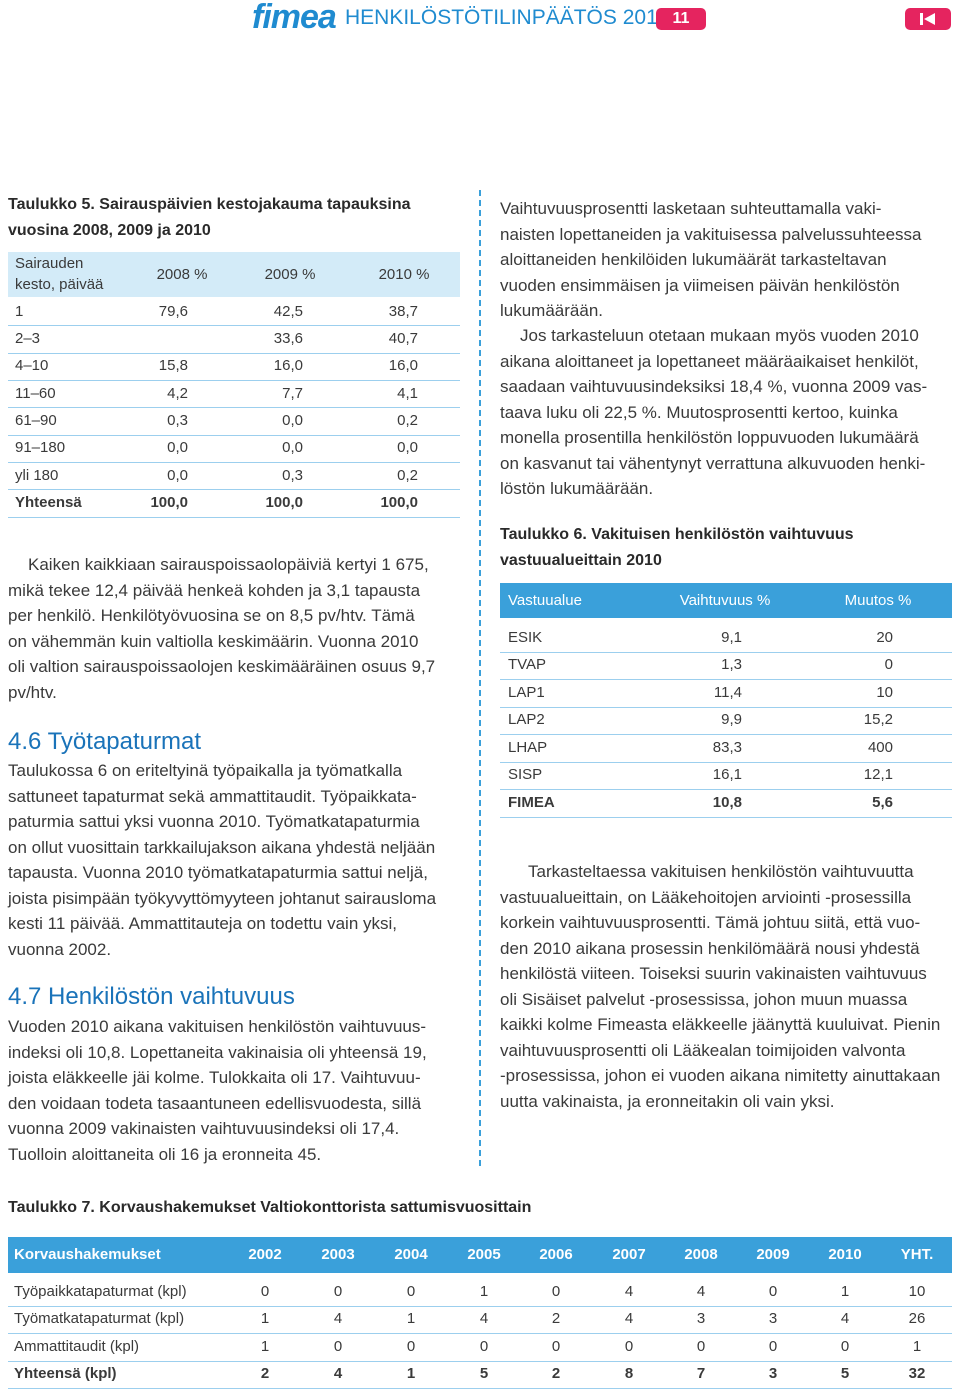 The width and height of the screenshot is (960, 1390). Describe the element at coordinates (407, 393) in the screenshot. I see `table-cell: 4,1` at that location.